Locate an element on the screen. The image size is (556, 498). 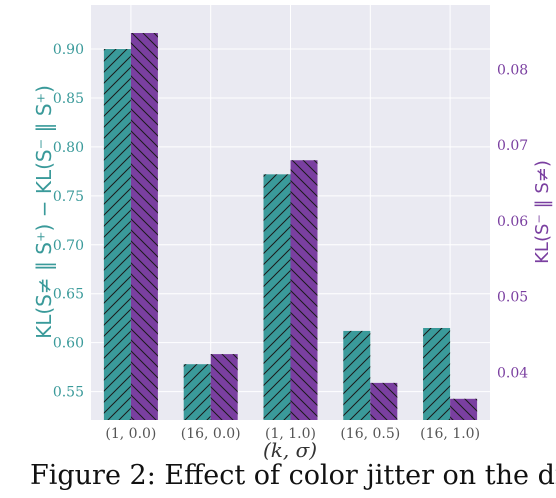
right-tick-label: 0.05 is located at coordinates (512, 298).